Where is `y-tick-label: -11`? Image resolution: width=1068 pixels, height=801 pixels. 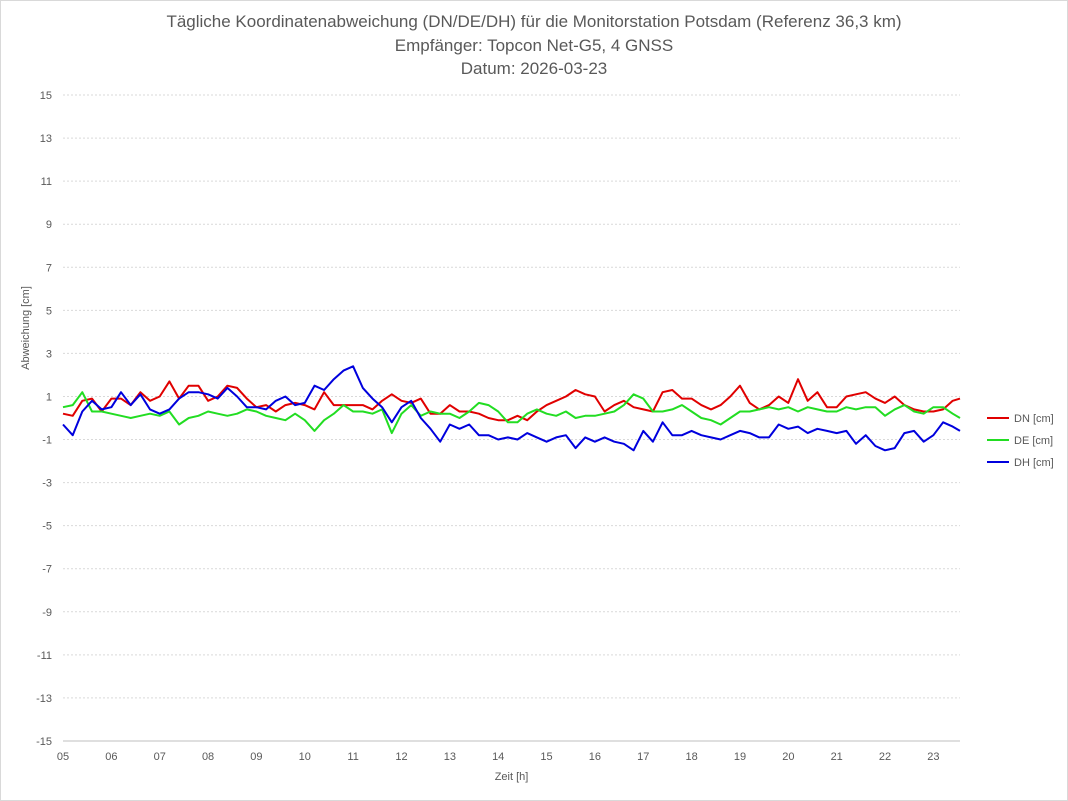
y-tick-label: -11 is located at coordinates (44, 656).